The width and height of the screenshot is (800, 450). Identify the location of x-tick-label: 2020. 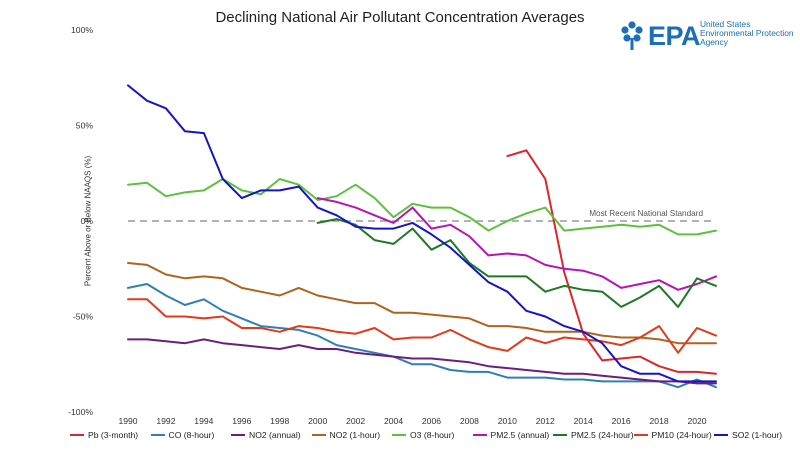
(696, 421).